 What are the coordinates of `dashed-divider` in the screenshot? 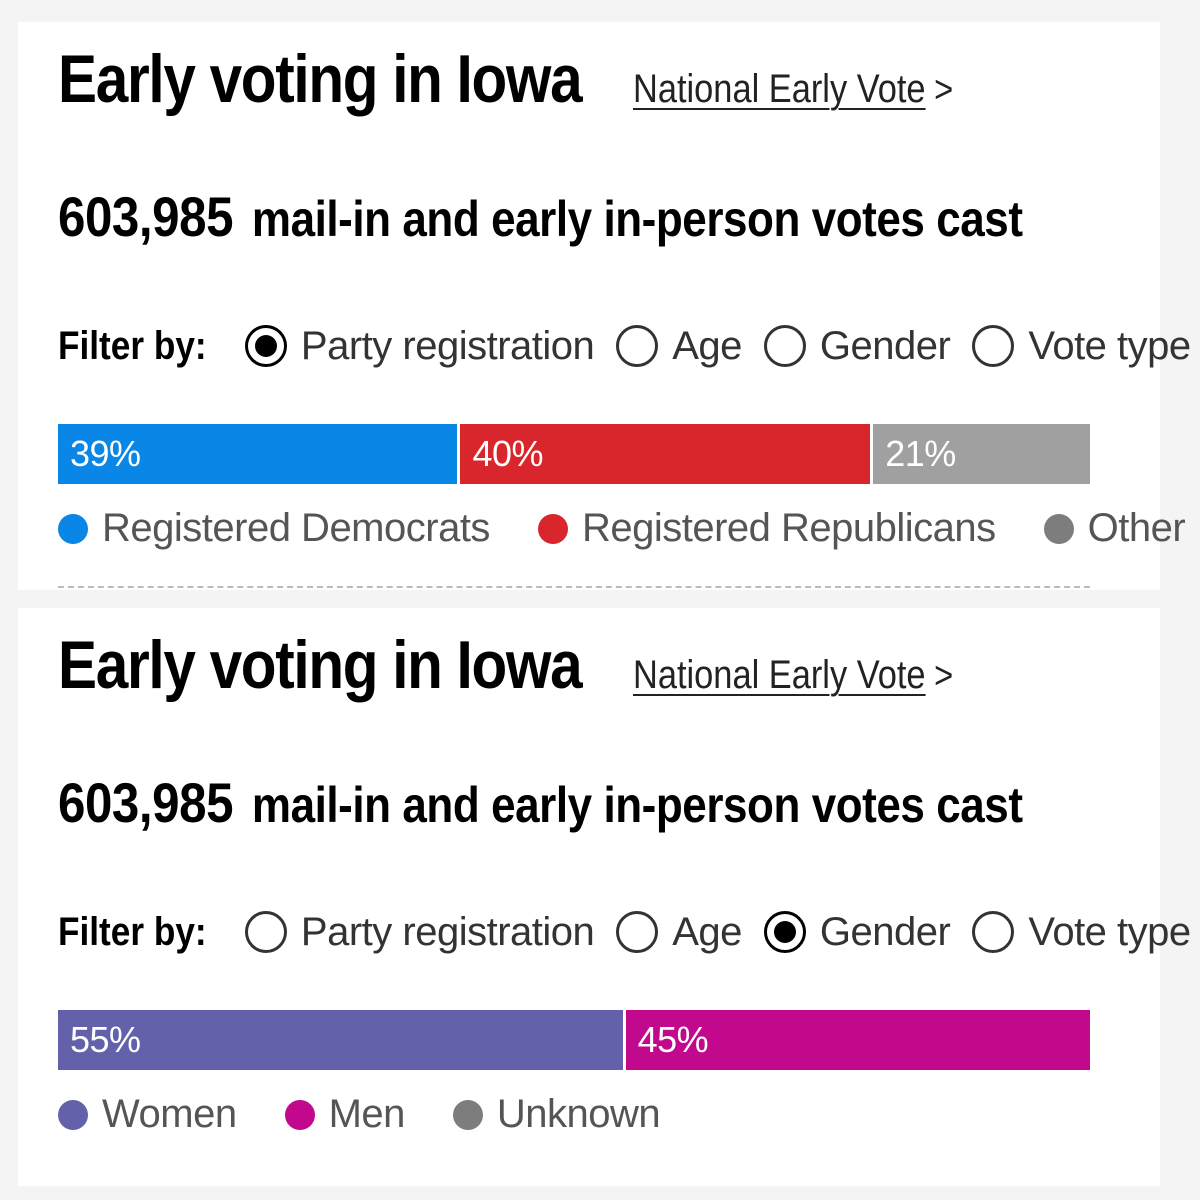 It's located at (574, 587).